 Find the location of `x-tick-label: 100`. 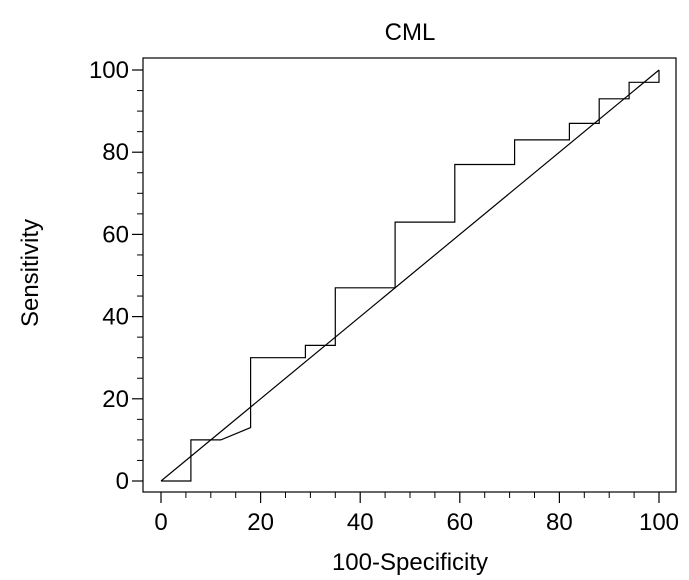

x-tick-label: 100 is located at coordinates (659, 522).